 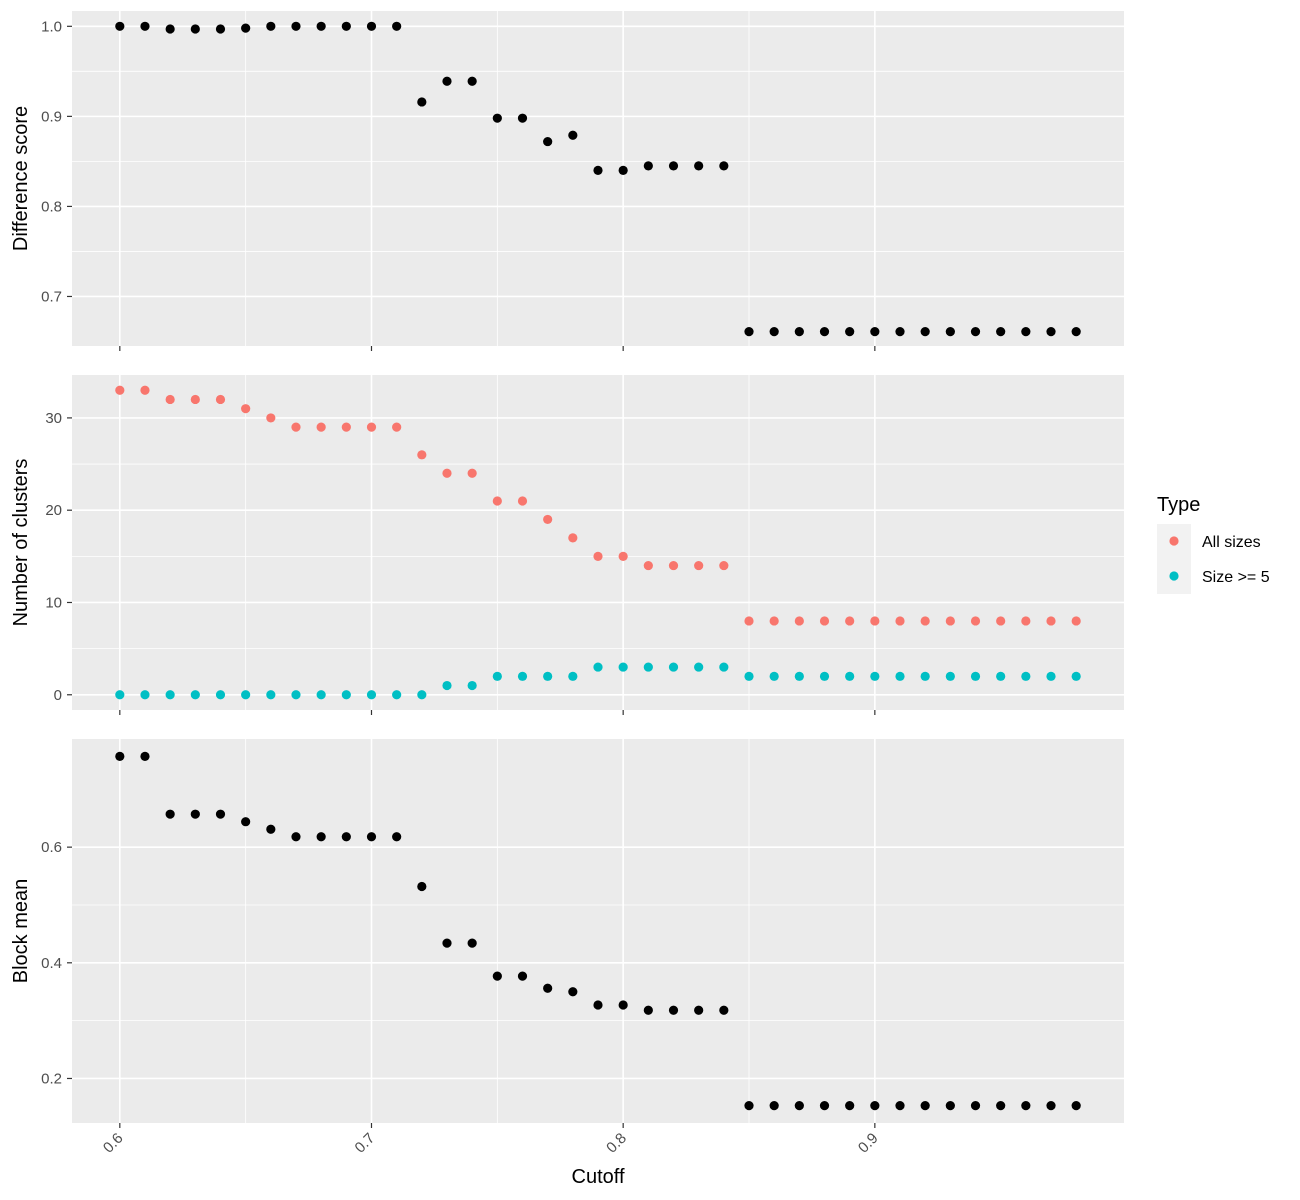 I want to click on y-tick-label: 0.8, so click(x=51, y=206).